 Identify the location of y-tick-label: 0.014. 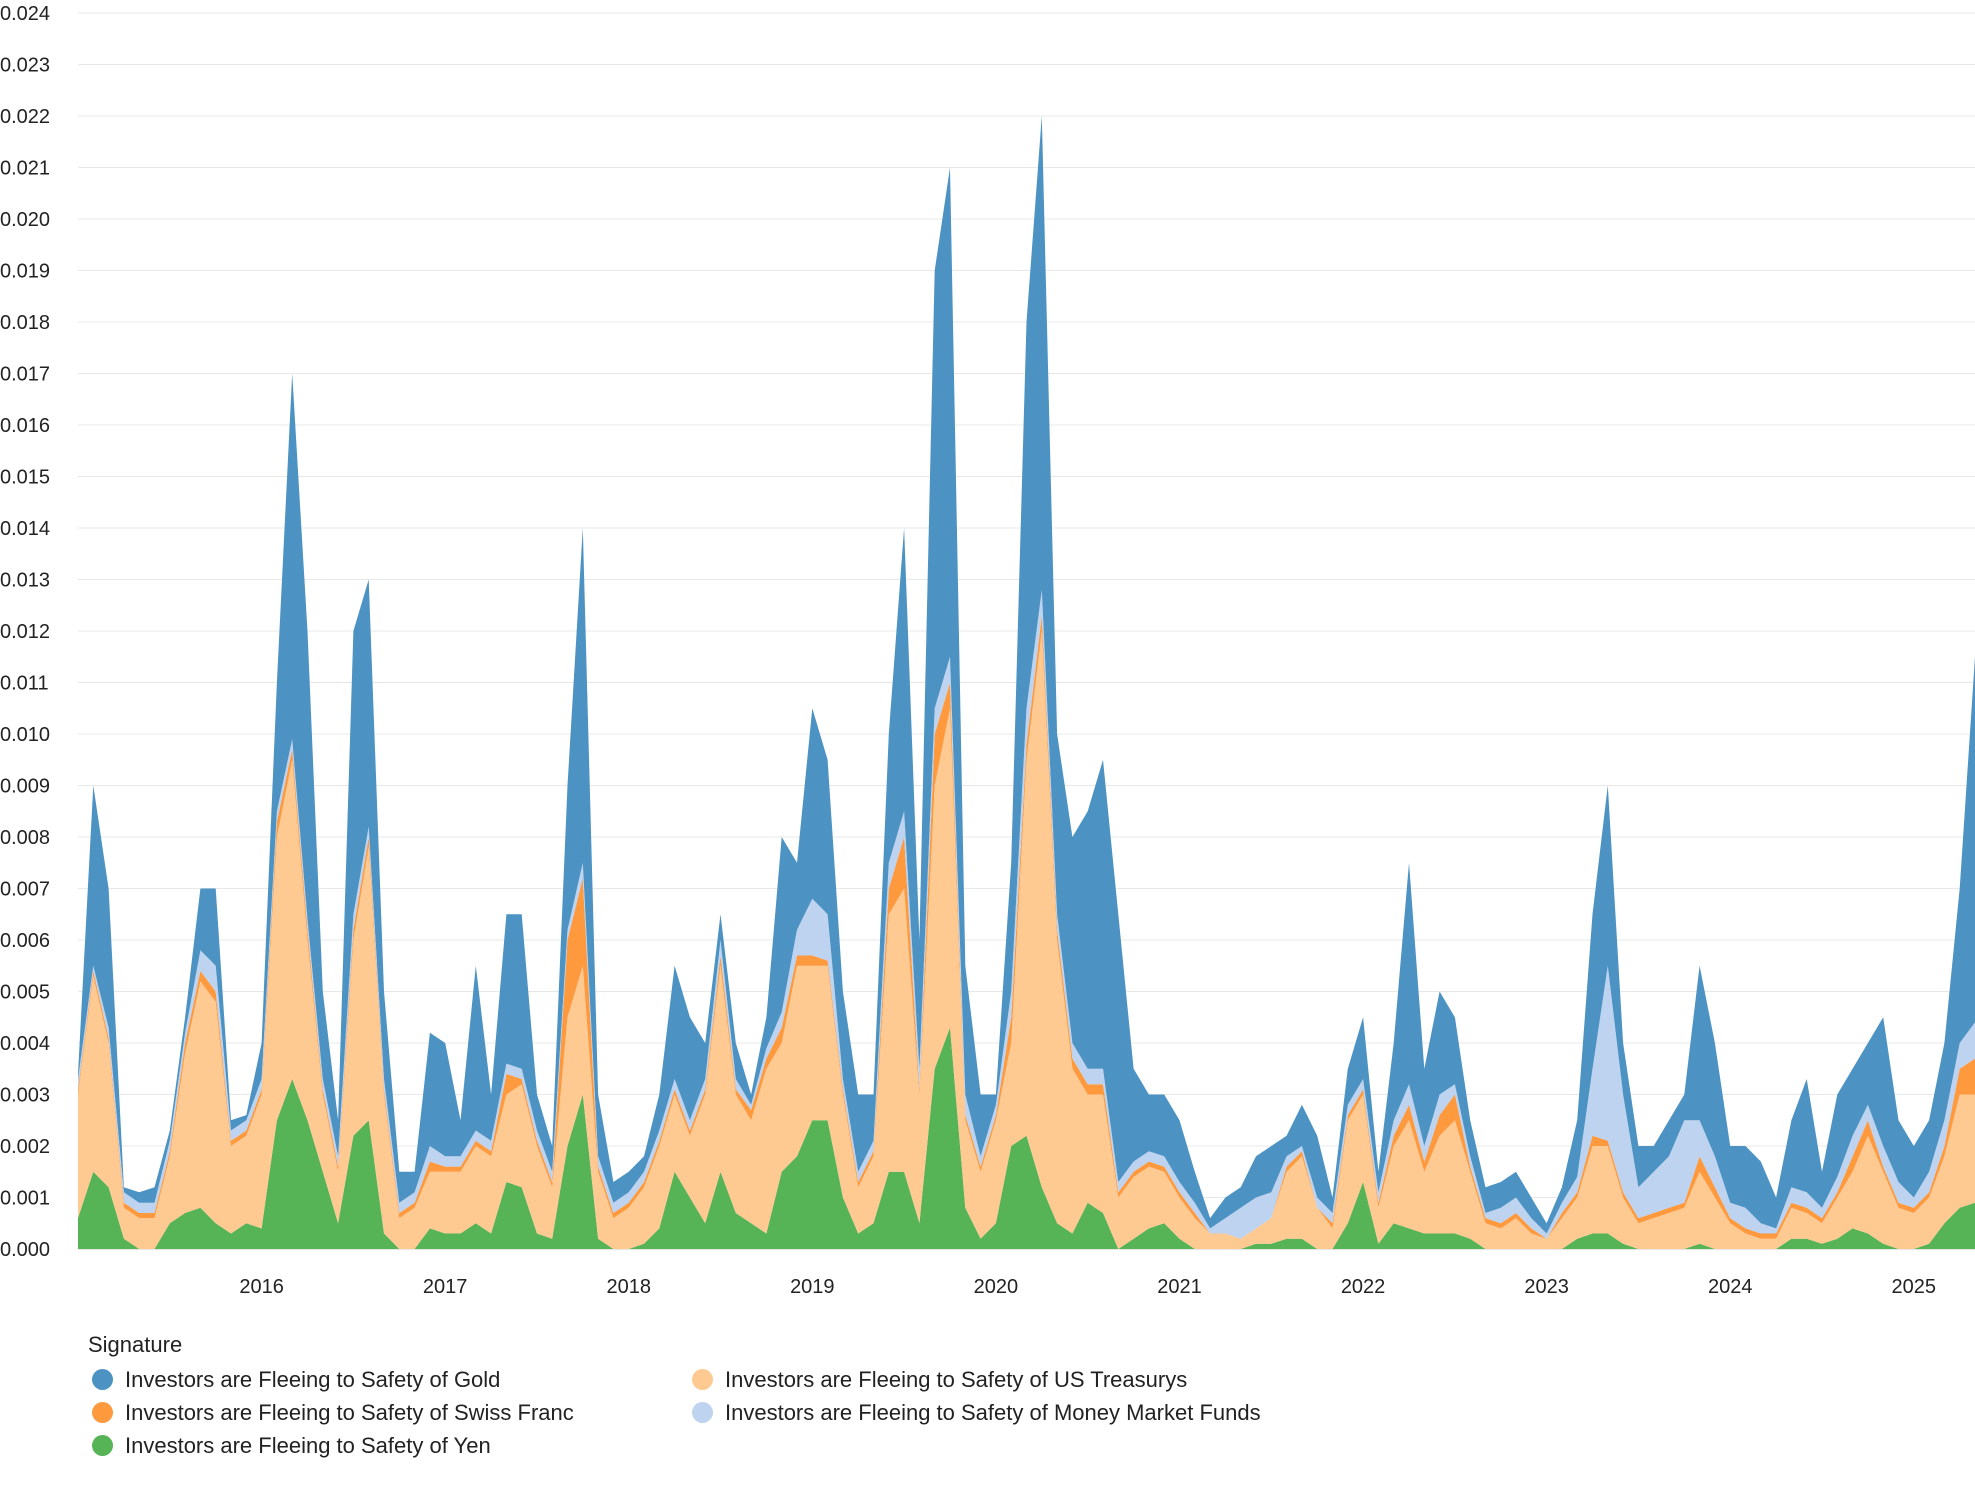
(25, 529).